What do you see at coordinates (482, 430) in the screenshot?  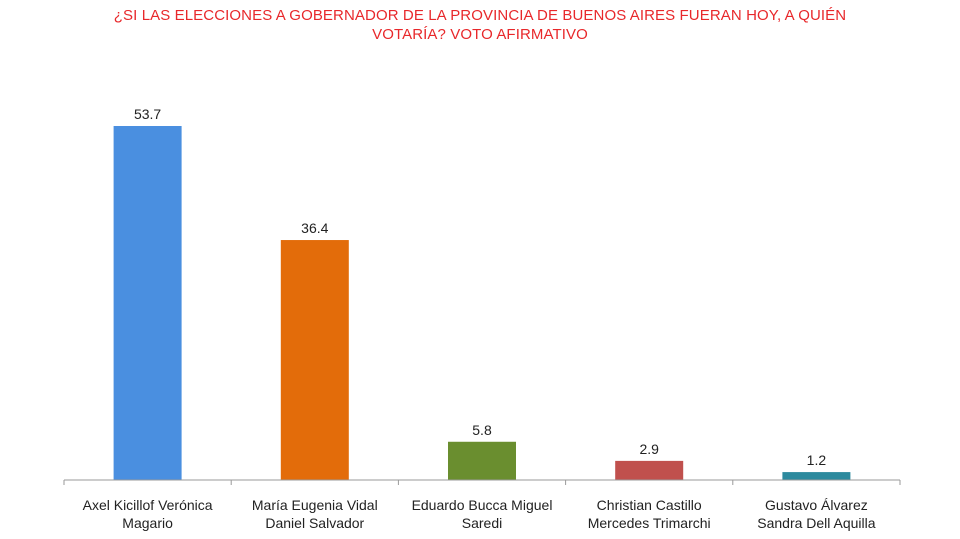 I see `value-label: 5.8` at bounding box center [482, 430].